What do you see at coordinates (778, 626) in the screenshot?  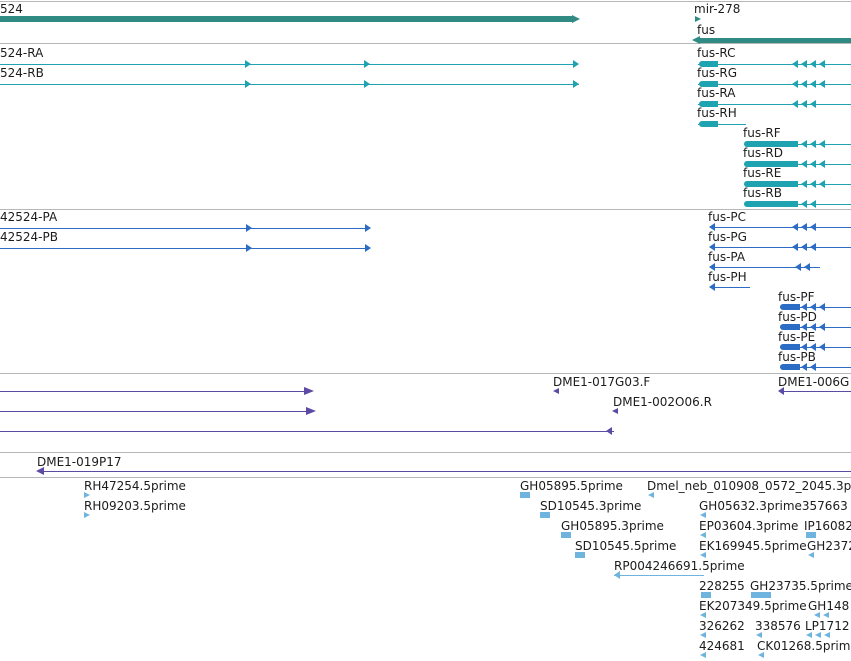 I see `est-label: 338576` at bounding box center [778, 626].